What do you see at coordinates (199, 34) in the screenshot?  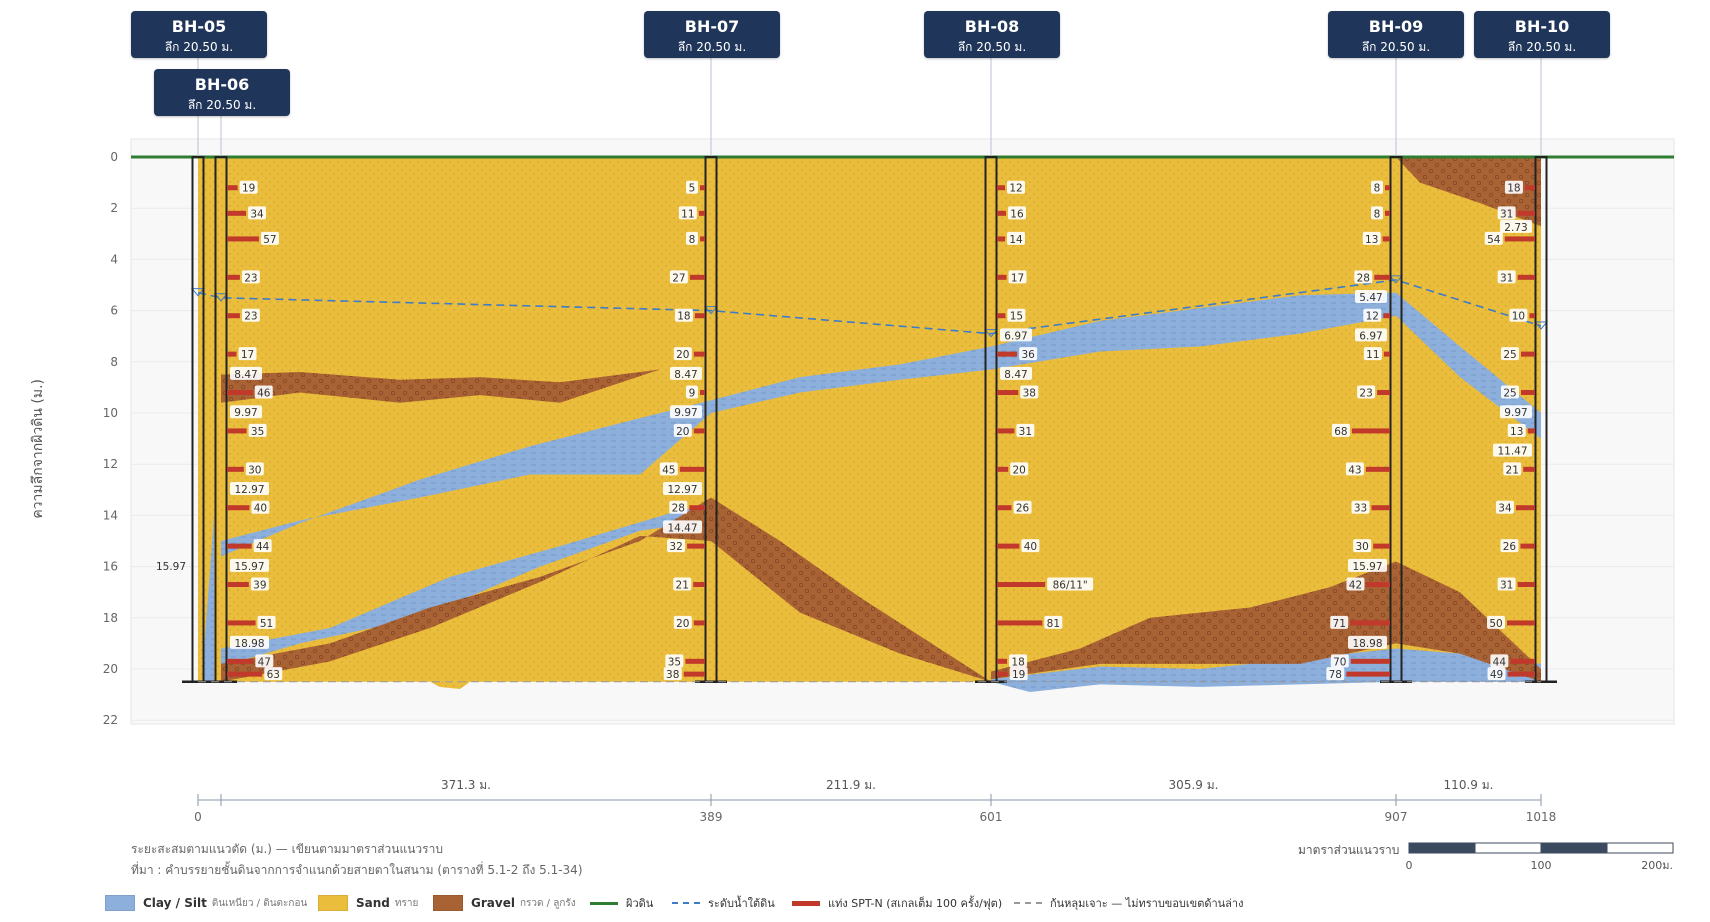 I see `borehole-tag-bh-05: BH-05 ลึก 20.50 ม.` at bounding box center [199, 34].